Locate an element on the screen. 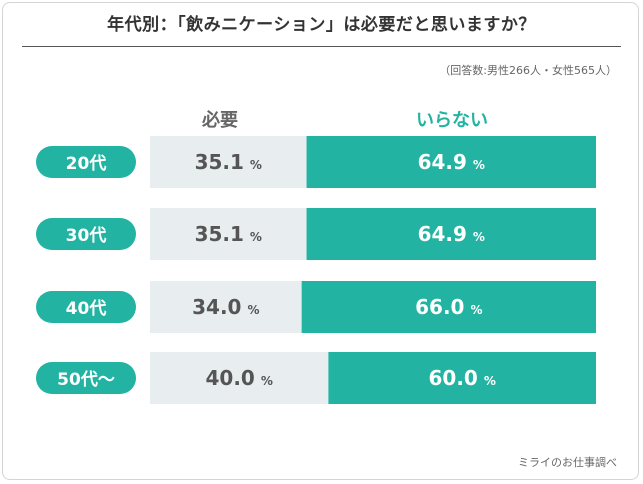 This screenshot has height=484, width=643. value-label-need: 34.0% is located at coordinates (225, 307).